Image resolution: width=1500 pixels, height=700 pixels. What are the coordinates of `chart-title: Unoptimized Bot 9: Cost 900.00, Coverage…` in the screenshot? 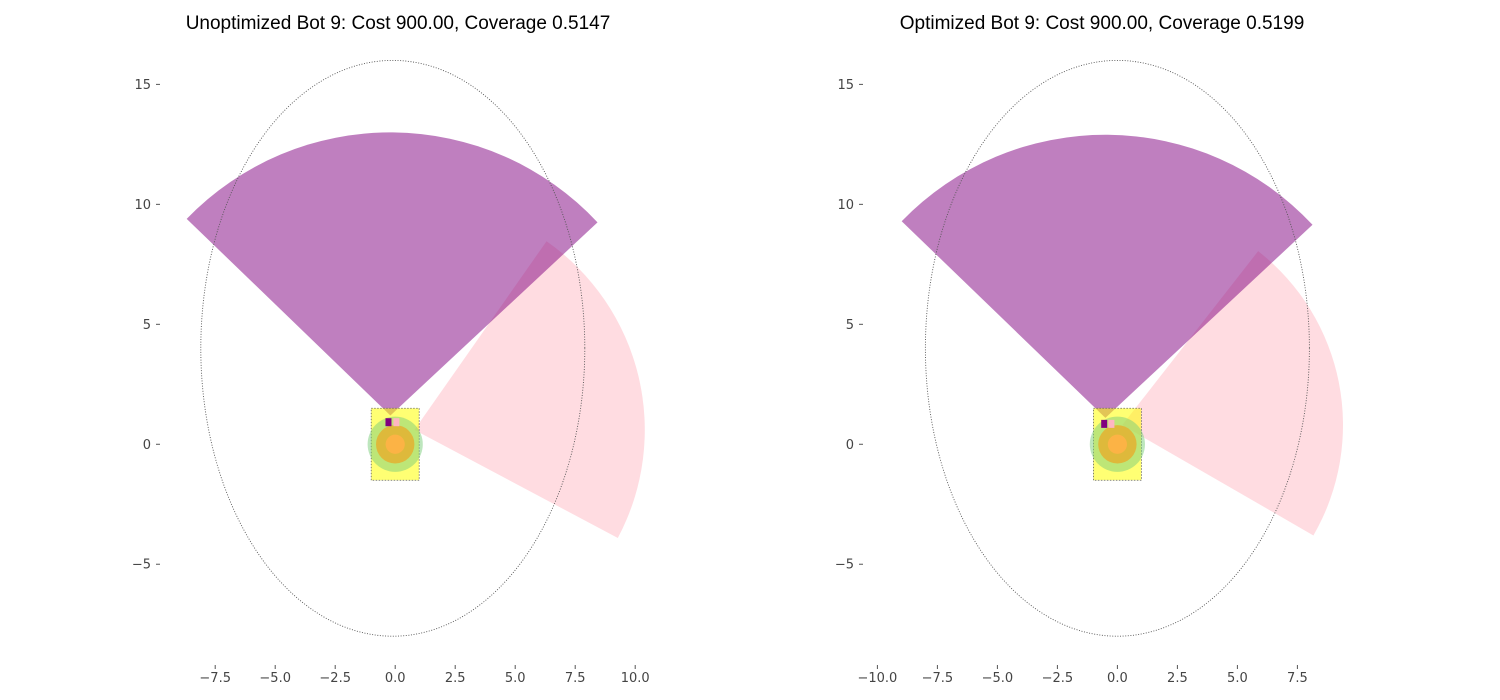 It's located at (398, 23).